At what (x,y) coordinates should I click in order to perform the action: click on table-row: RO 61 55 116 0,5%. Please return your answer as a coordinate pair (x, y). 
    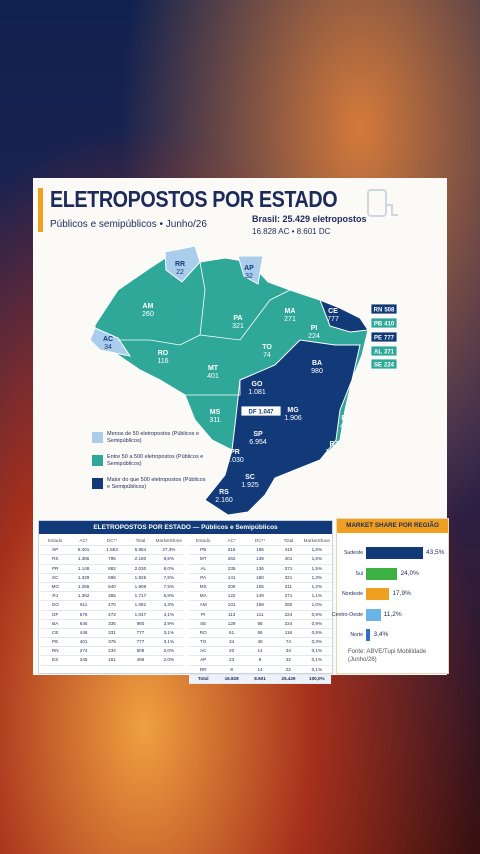
    Looking at the image, I should click on (260, 634).